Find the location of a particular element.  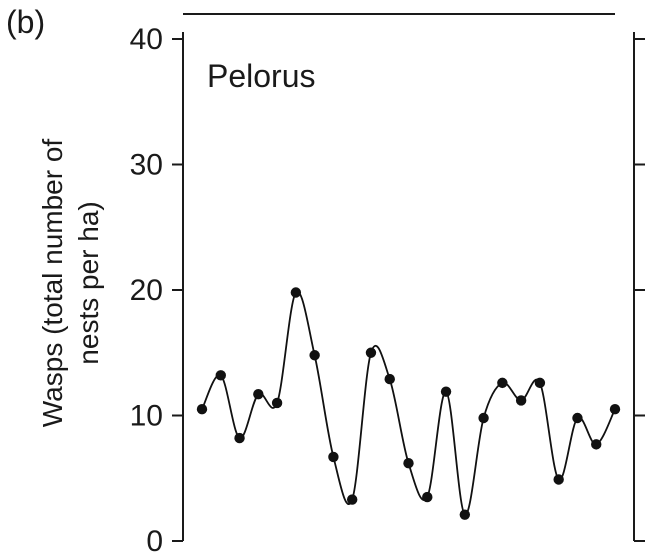

panel-label: (b) is located at coordinates (25, 22).